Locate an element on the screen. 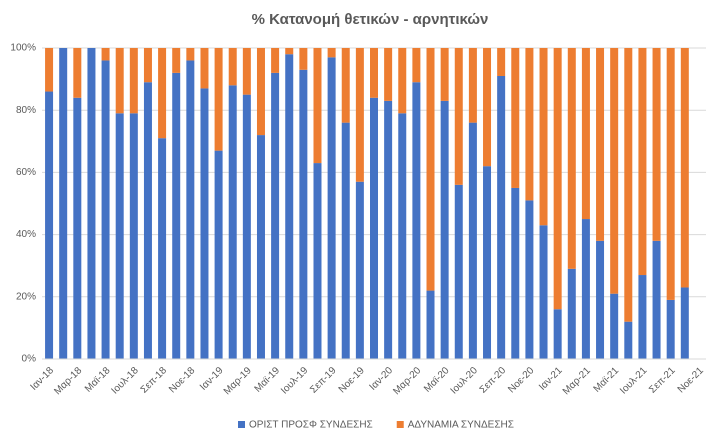 This screenshot has width=711, height=432. y-tick-label: 60% is located at coordinates (26, 172).